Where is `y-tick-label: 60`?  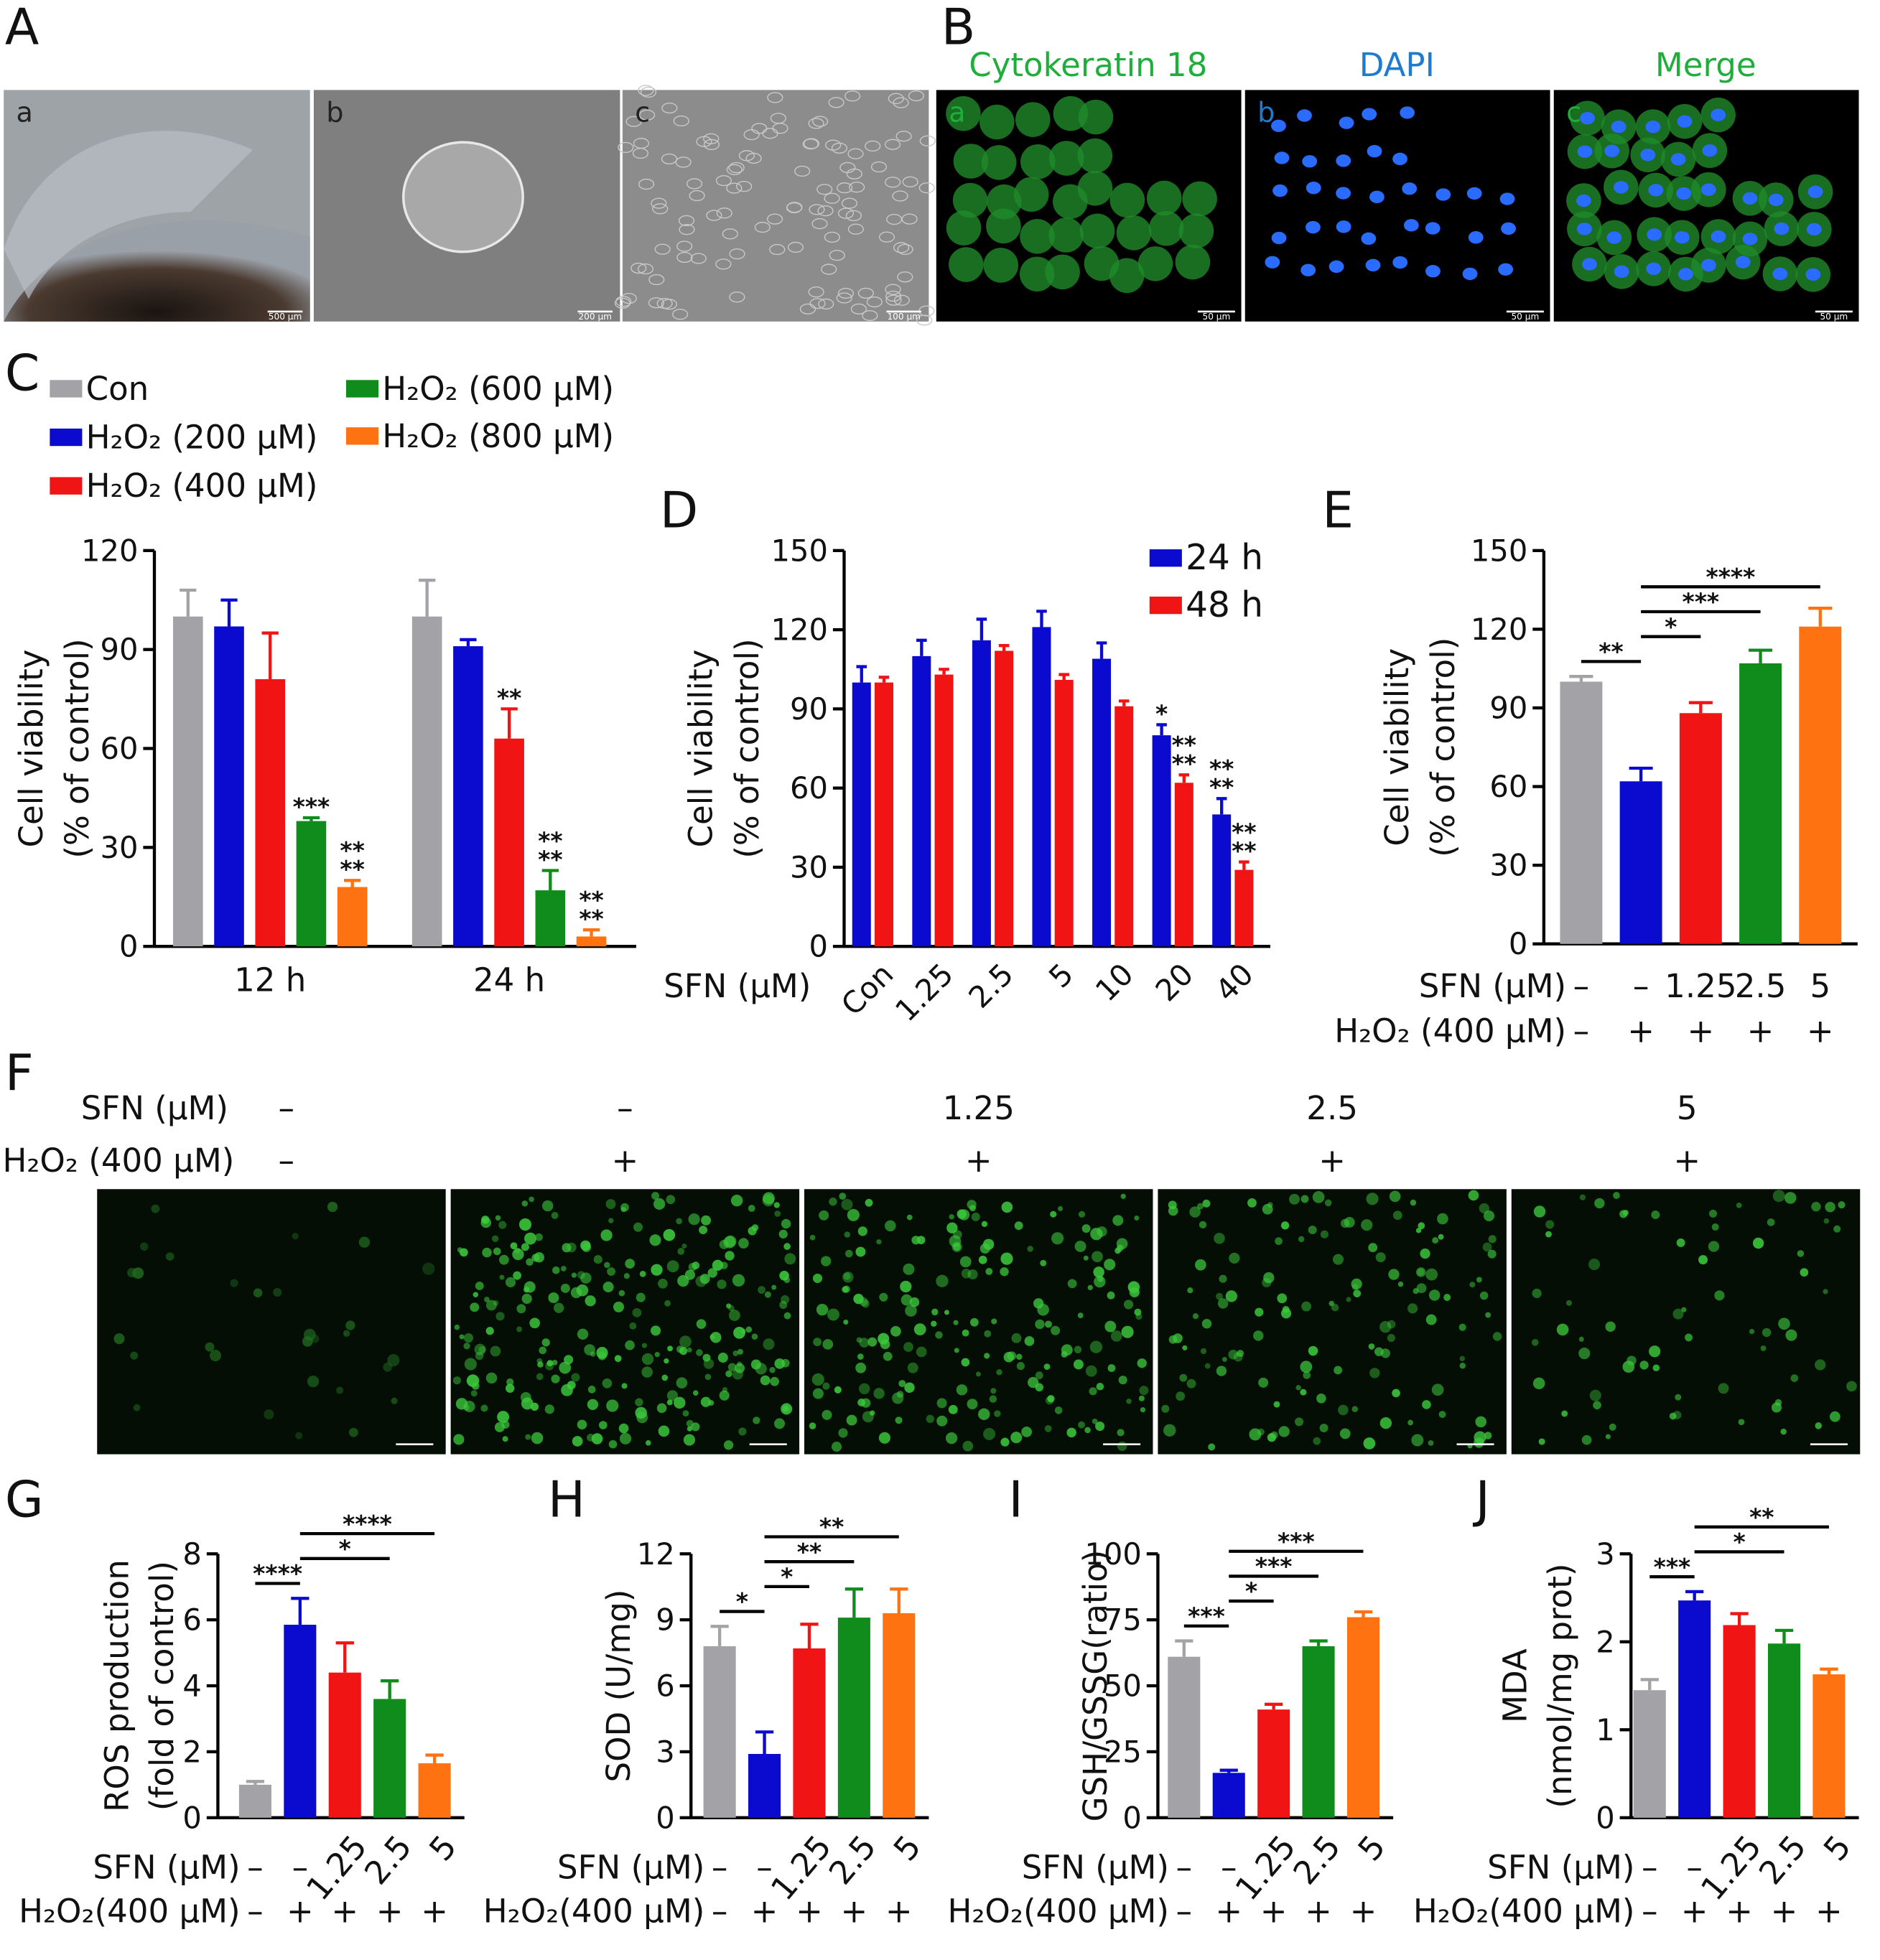 y-tick-label: 60 is located at coordinates (809, 788).